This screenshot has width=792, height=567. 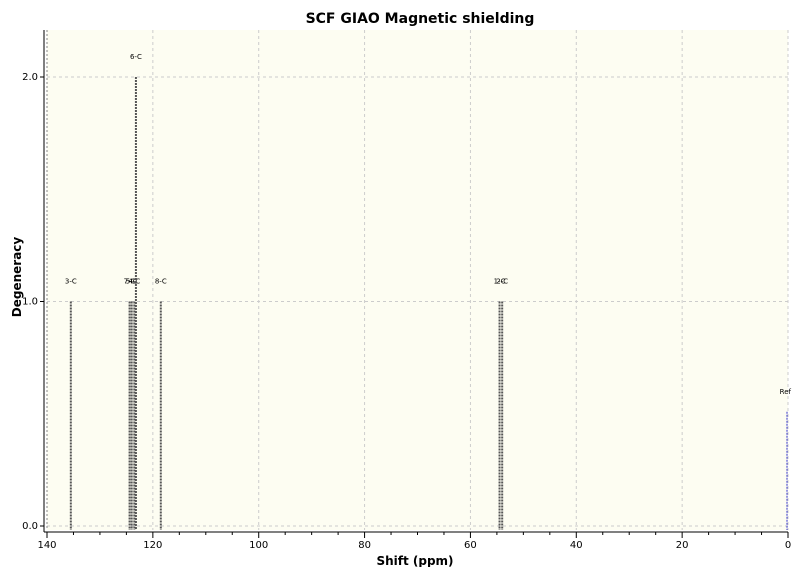 What do you see at coordinates (786, 392) in the screenshot?
I see `reference-label: Ref` at bounding box center [786, 392].